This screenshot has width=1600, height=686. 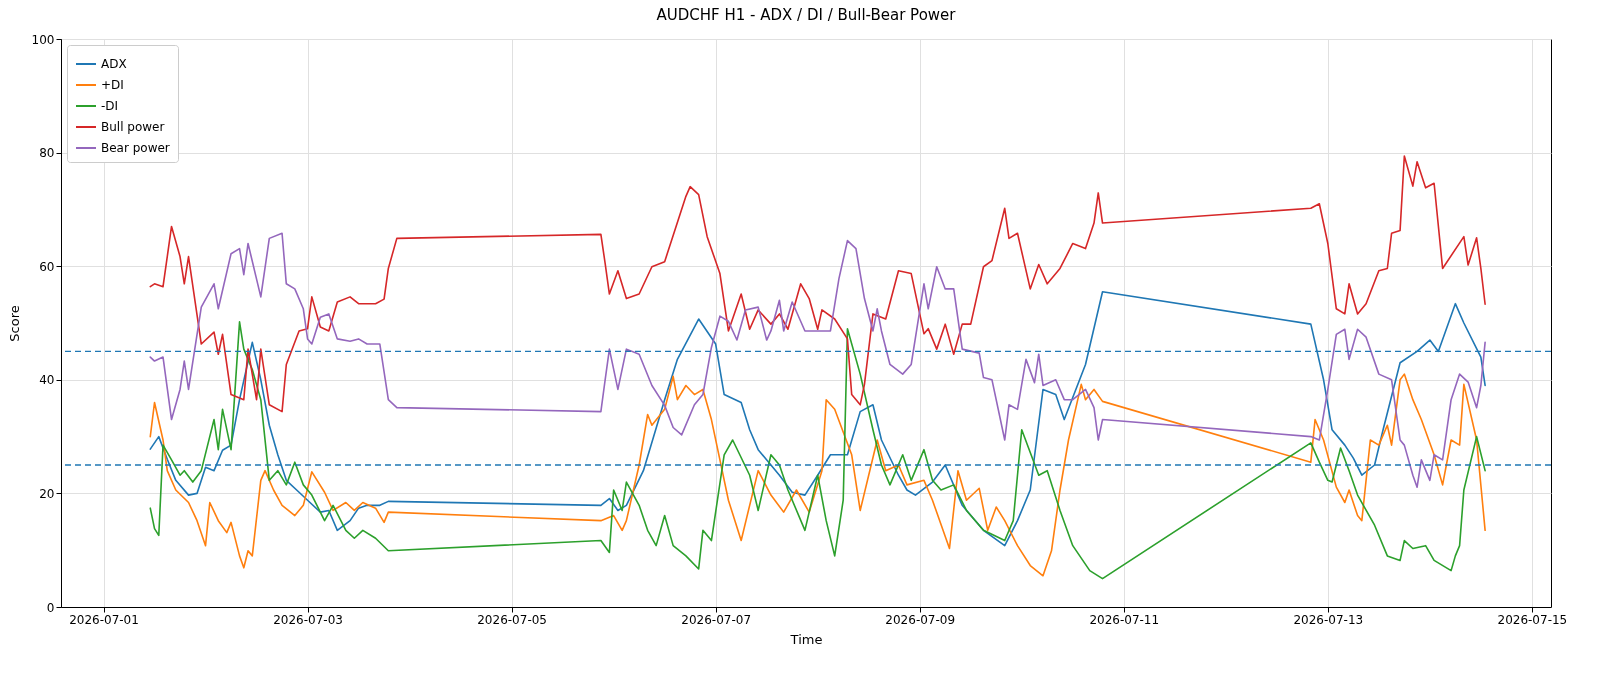 I want to click on legend-label: Bear power, so click(x=135, y=148).